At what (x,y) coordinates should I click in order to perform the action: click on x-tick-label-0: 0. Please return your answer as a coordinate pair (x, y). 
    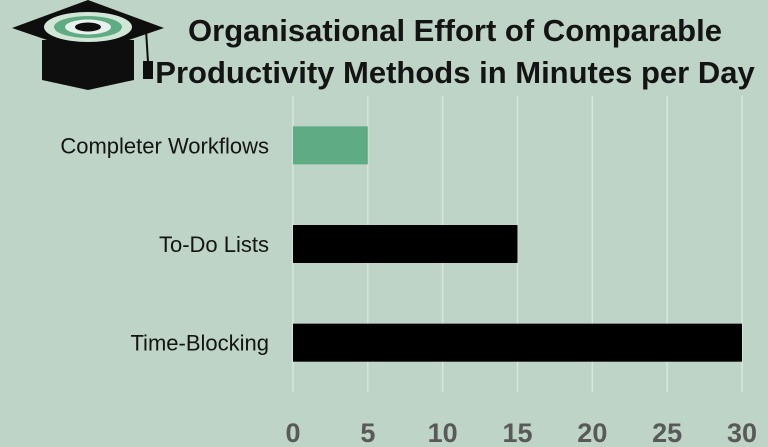
    Looking at the image, I should click on (292, 432).